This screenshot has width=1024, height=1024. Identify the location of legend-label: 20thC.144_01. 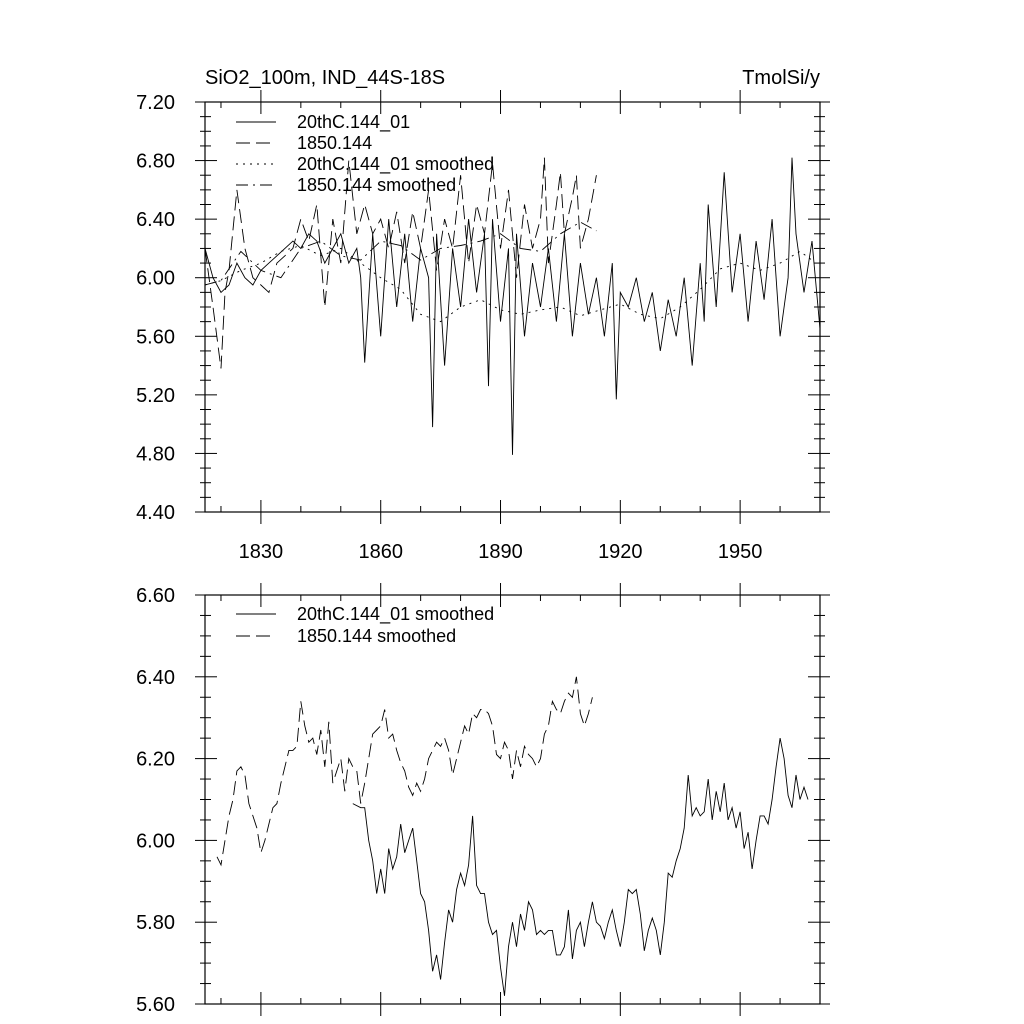
(353, 122).